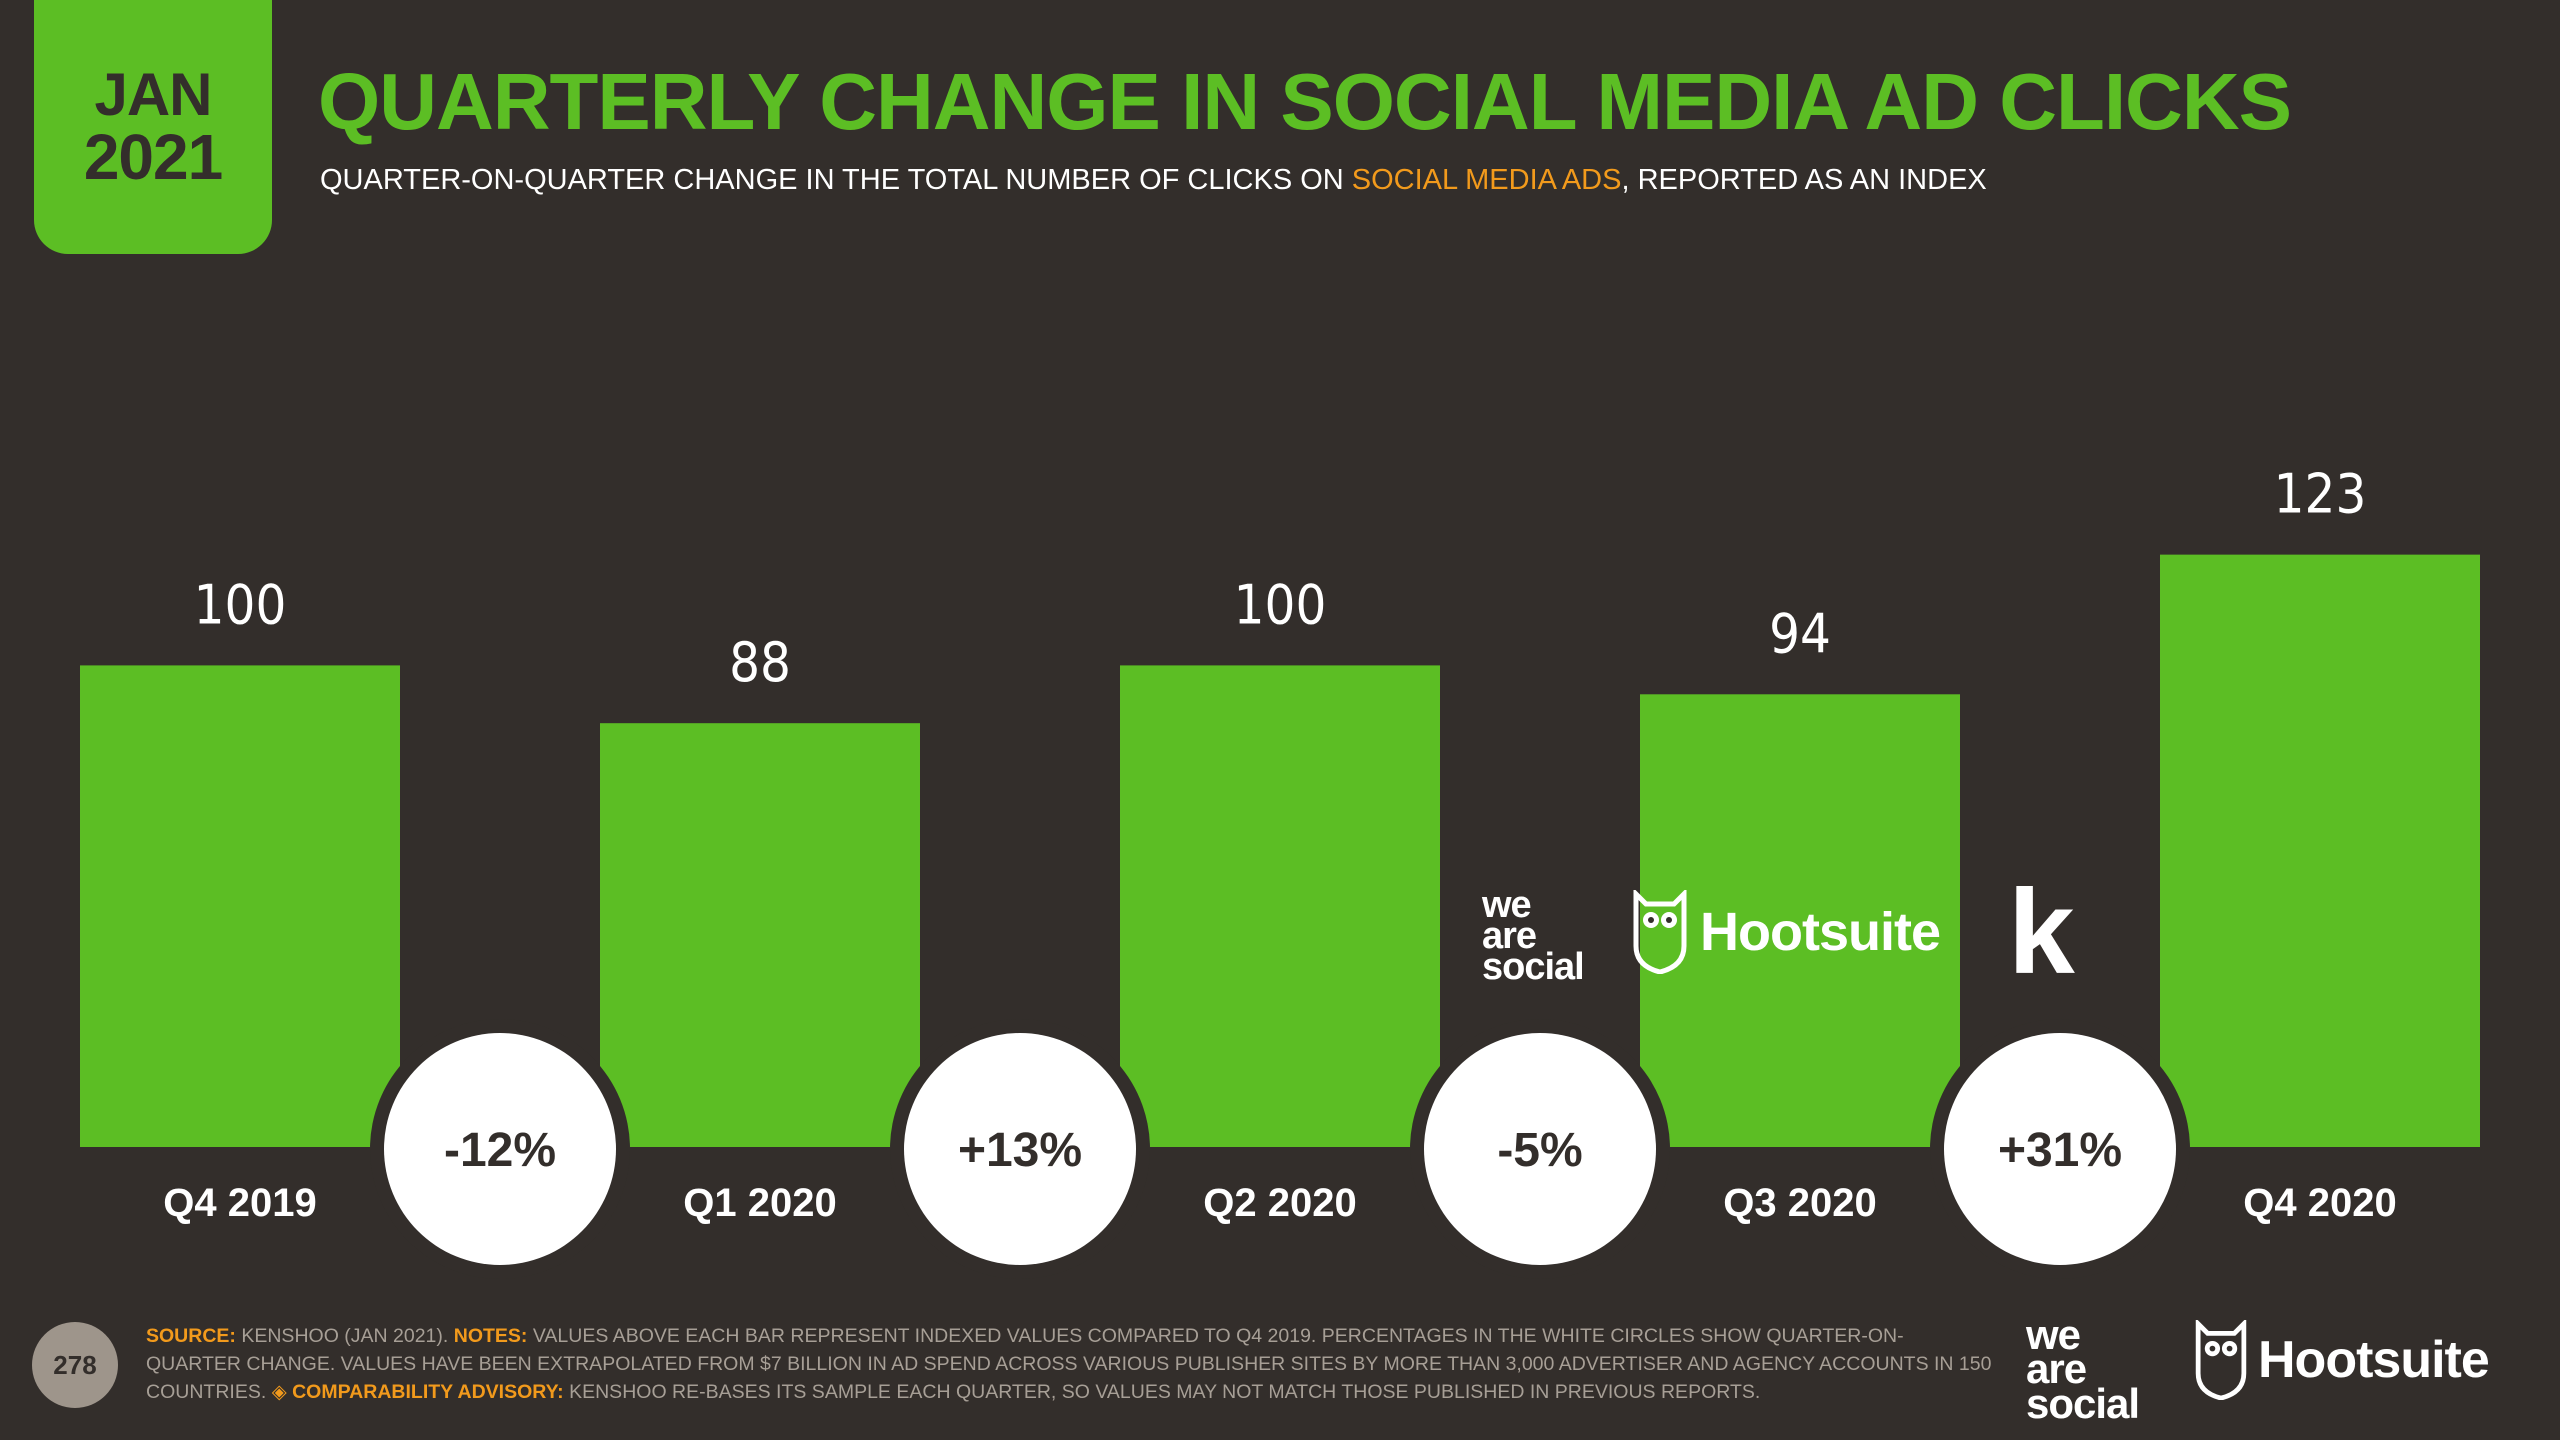  What do you see at coordinates (1486, 180) in the screenshot?
I see `subtitle-highlight: SOCIAL MEDIA ADS` at bounding box center [1486, 180].